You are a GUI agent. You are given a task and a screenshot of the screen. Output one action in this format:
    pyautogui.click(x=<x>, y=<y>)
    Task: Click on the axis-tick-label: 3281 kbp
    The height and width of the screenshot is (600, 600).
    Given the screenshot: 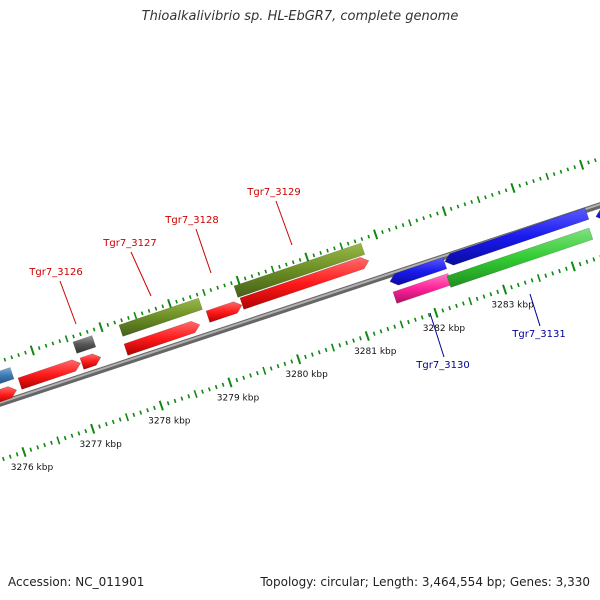 What is the action you would take?
    pyautogui.click(x=375, y=352)
    